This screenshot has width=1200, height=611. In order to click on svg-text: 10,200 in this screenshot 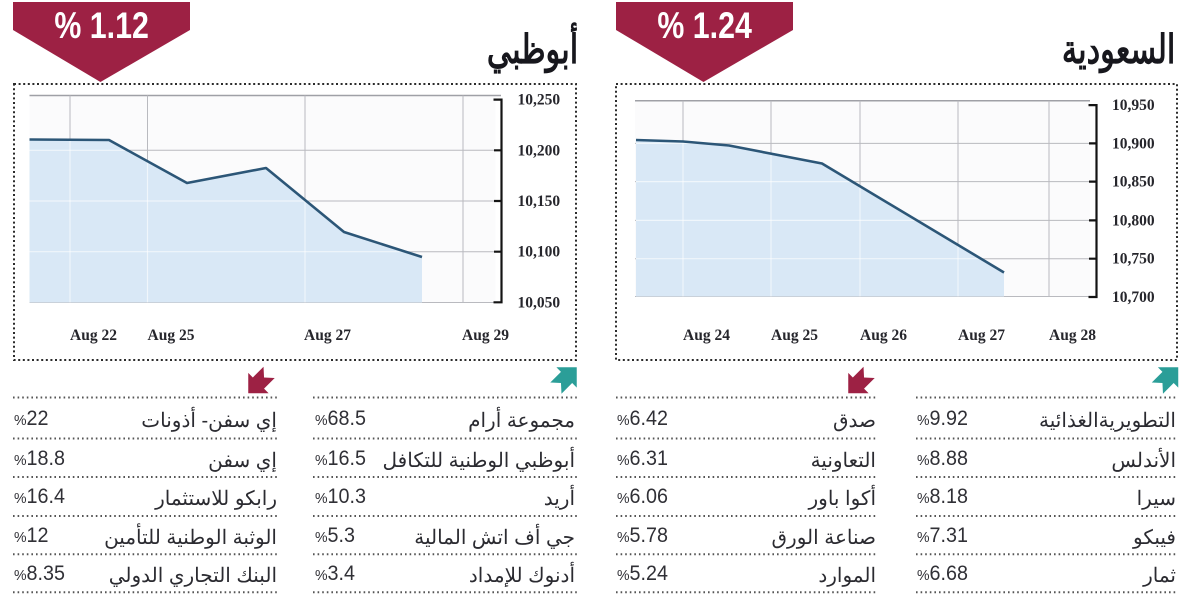, I will do `click(539, 150)`.